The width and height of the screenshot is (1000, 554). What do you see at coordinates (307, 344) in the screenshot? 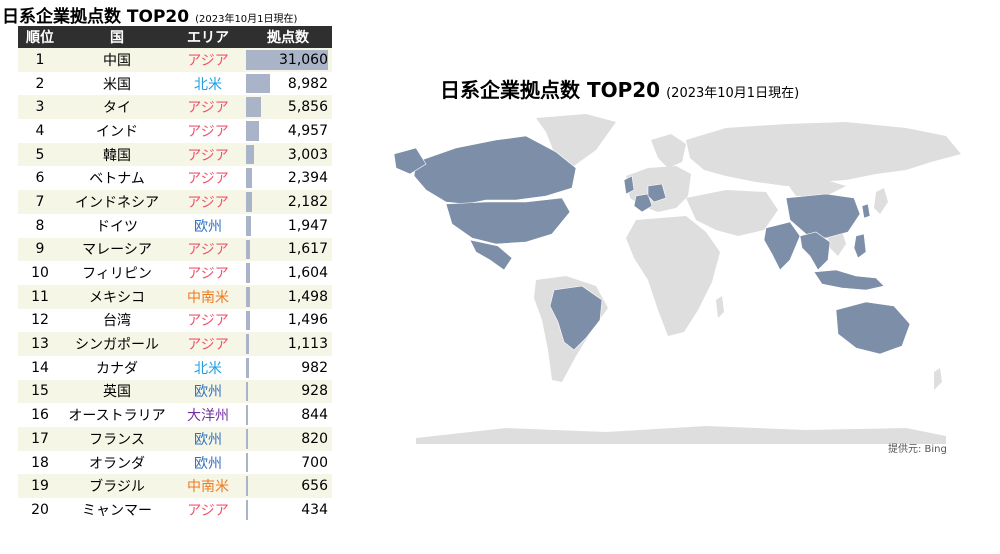
I see `count-label: 1,113` at bounding box center [307, 344].